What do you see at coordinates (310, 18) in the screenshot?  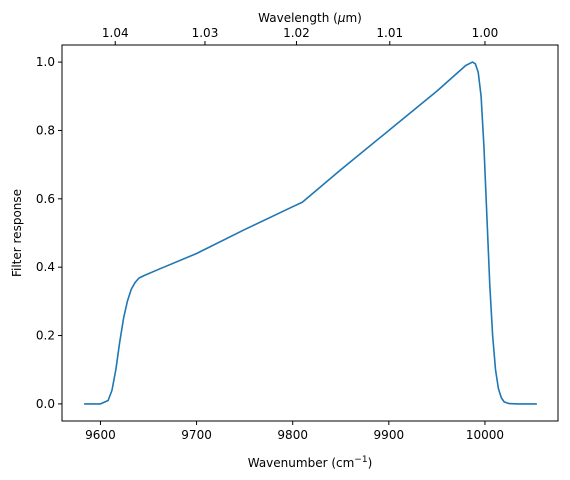 I see `top-axis-label: Wavelength (μm)` at bounding box center [310, 18].